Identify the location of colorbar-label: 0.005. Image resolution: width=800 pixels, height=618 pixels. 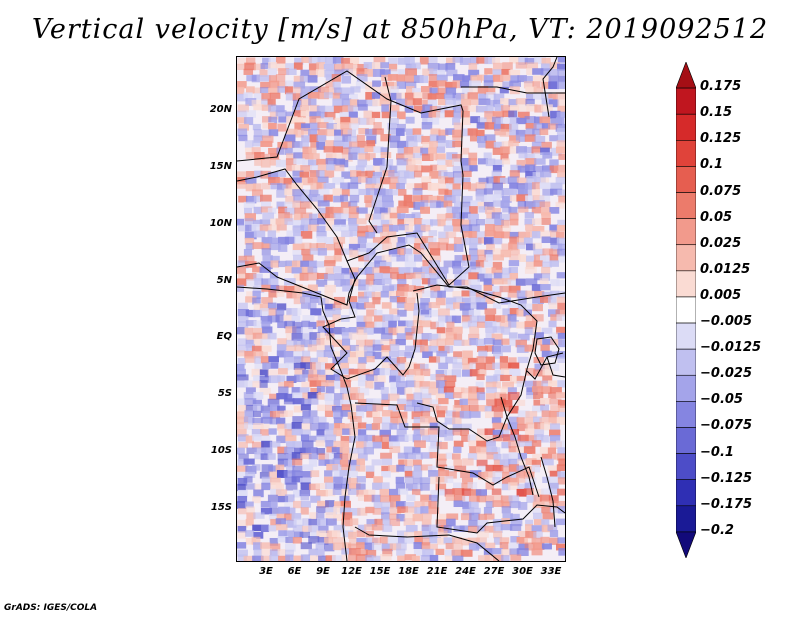
(721, 295).